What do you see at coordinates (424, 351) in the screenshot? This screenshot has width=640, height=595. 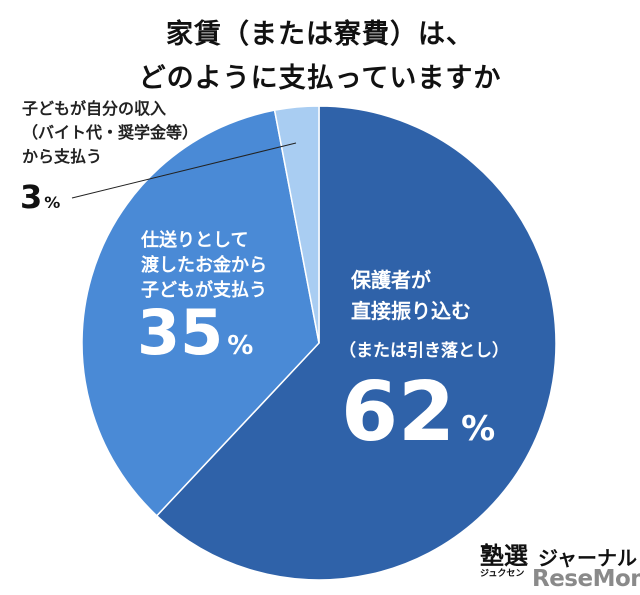 I see `slice-sublabel-guardian-transfer: （または引き落とし）` at bounding box center [424, 351].